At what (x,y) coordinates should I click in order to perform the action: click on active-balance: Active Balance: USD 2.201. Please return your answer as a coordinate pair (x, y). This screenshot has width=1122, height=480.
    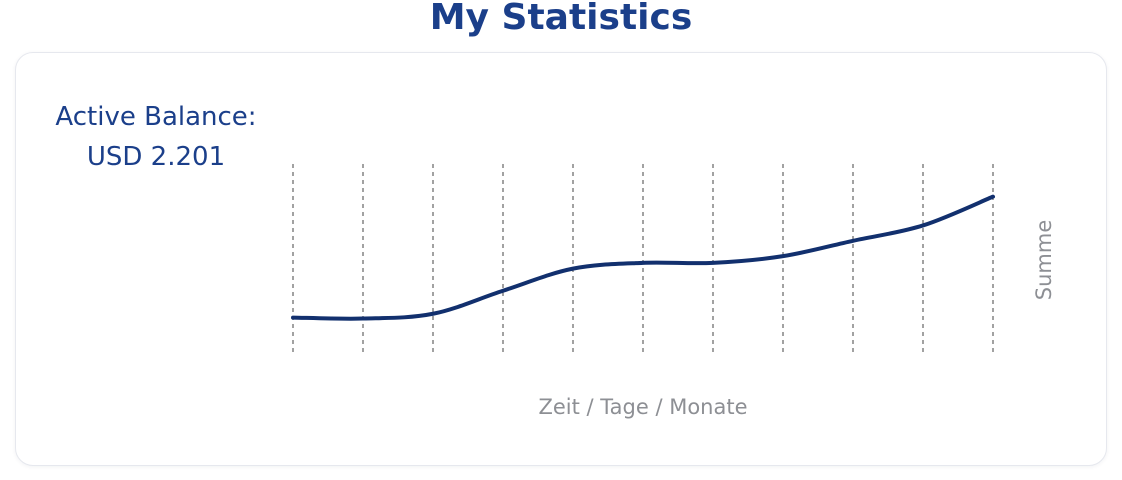
    Looking at the image, I should click on (156, 137).